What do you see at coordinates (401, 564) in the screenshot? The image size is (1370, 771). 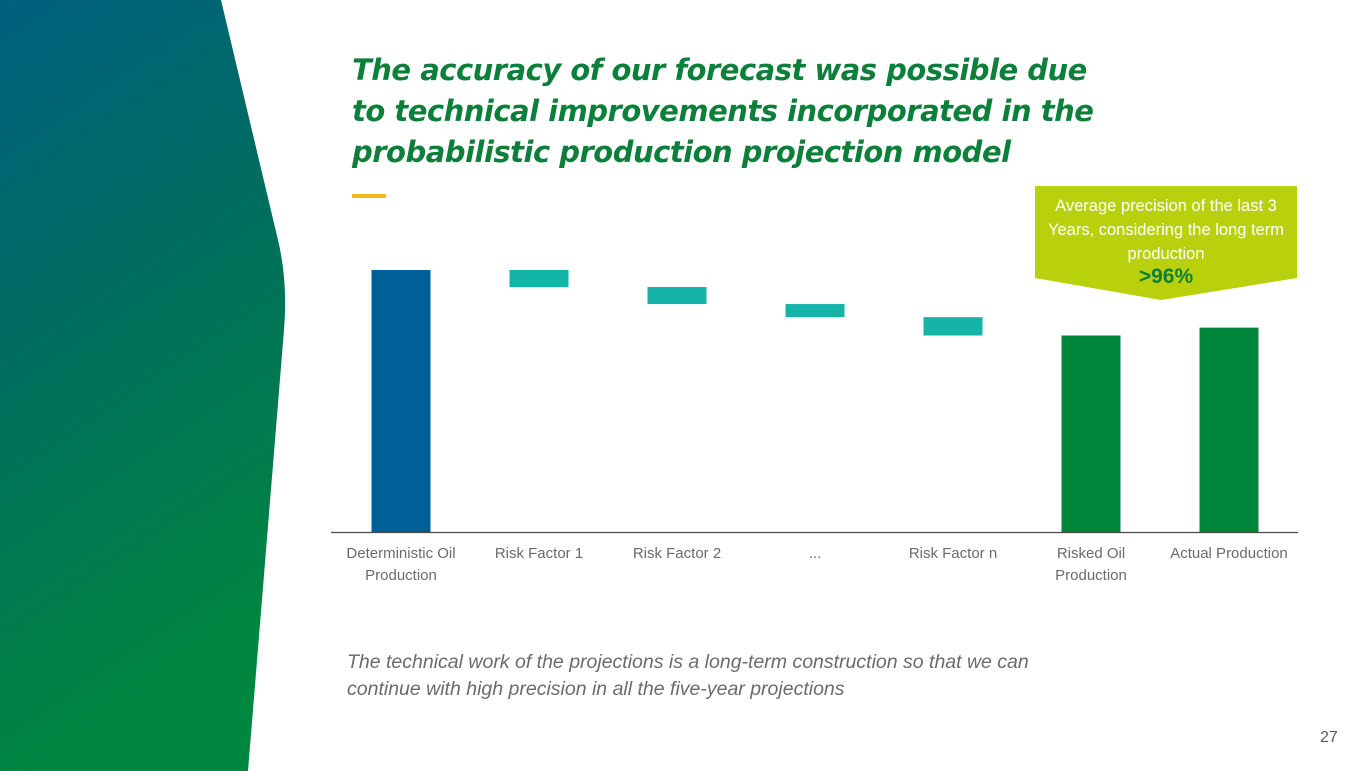 I see `tick-label-deterministic-oil-production: Deterministic Oil Production` at bounding box center [401, 564].